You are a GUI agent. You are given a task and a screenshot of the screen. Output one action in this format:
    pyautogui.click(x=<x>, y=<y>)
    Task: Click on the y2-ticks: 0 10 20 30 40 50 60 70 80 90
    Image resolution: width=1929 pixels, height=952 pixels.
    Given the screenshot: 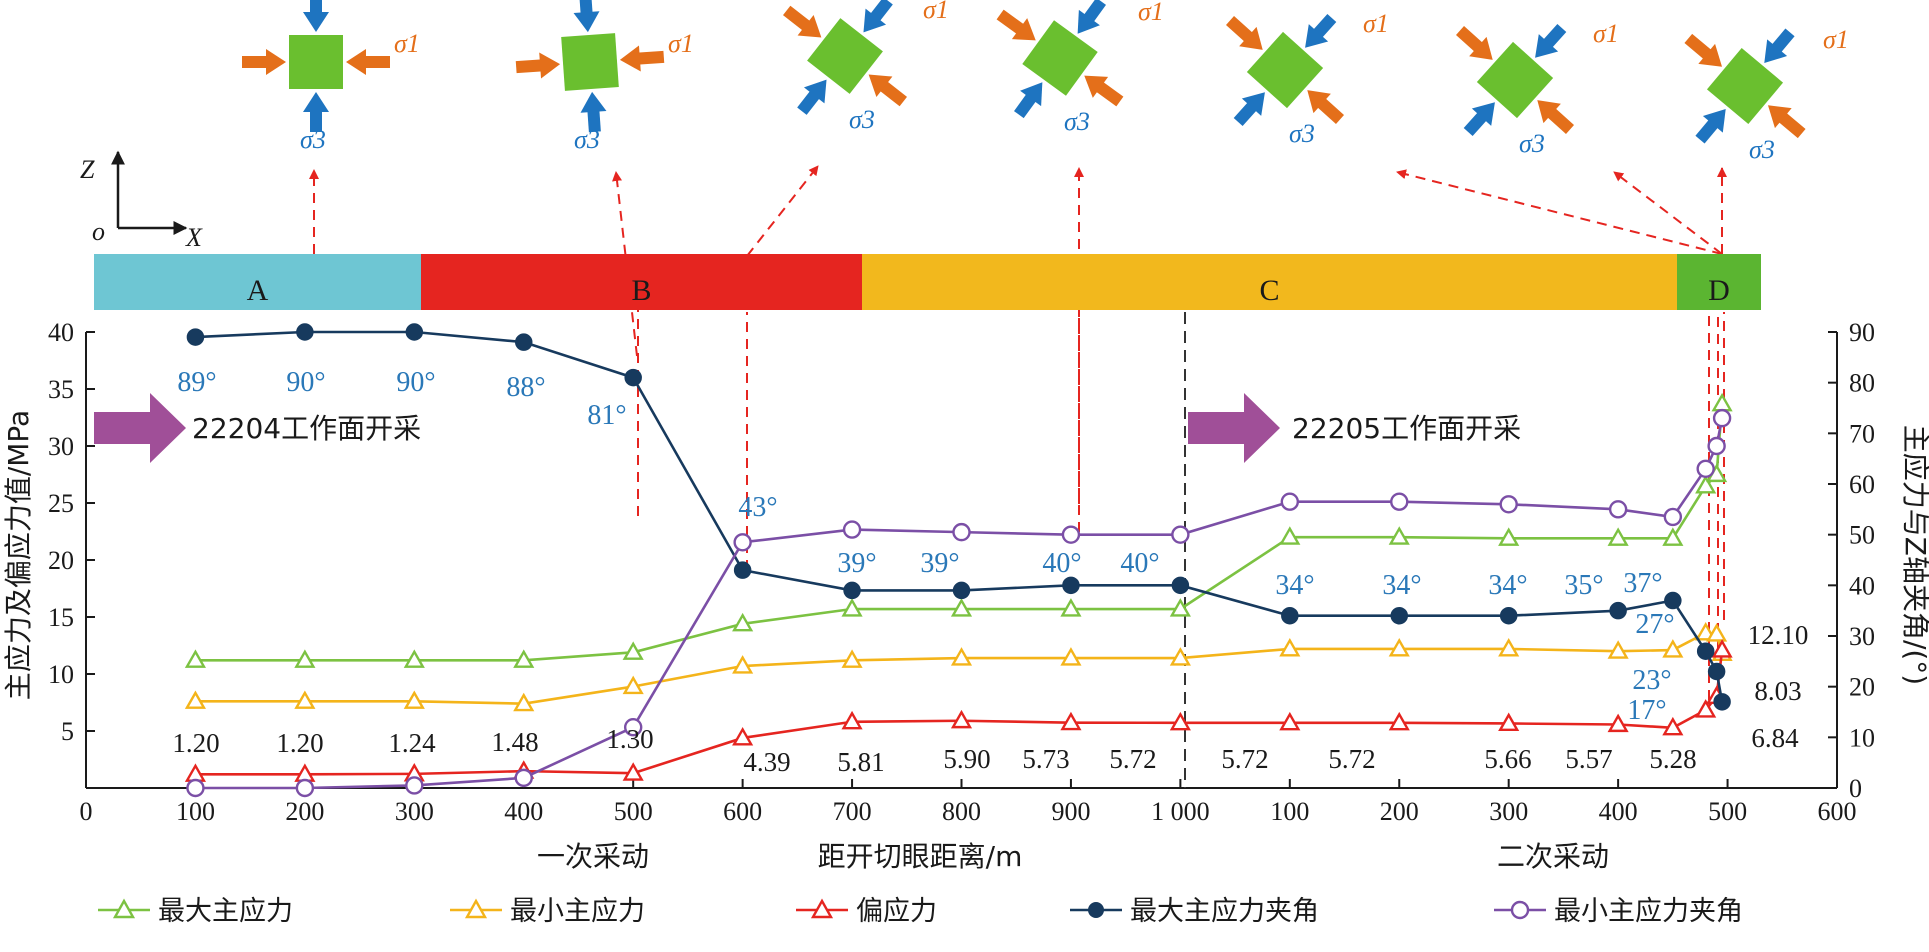 What is the action you would take?
    pyautogui.click(x=1851, y=560)
    